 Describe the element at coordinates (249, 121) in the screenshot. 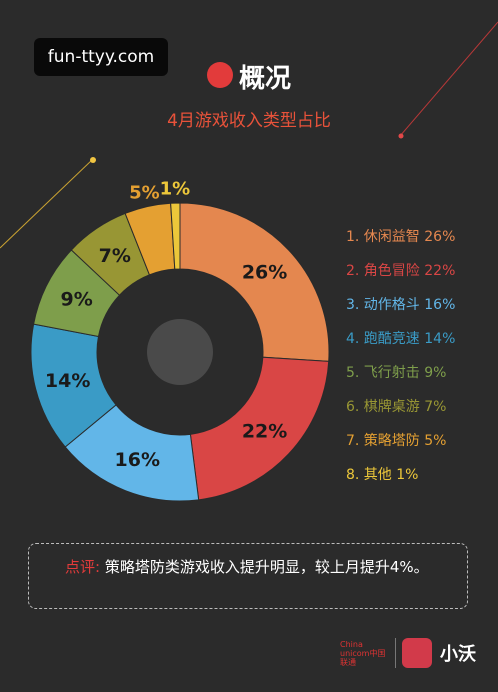

I see `chart-subtitle: 4月游戏收入类型占比` at that location.